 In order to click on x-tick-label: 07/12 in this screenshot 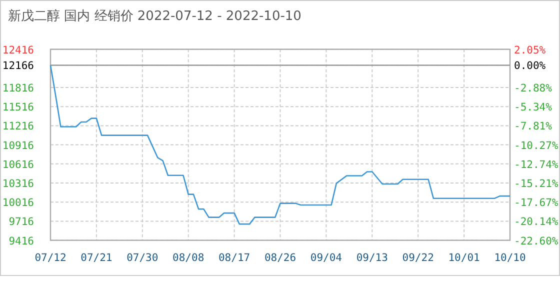, I will do `click(50, 258)`.